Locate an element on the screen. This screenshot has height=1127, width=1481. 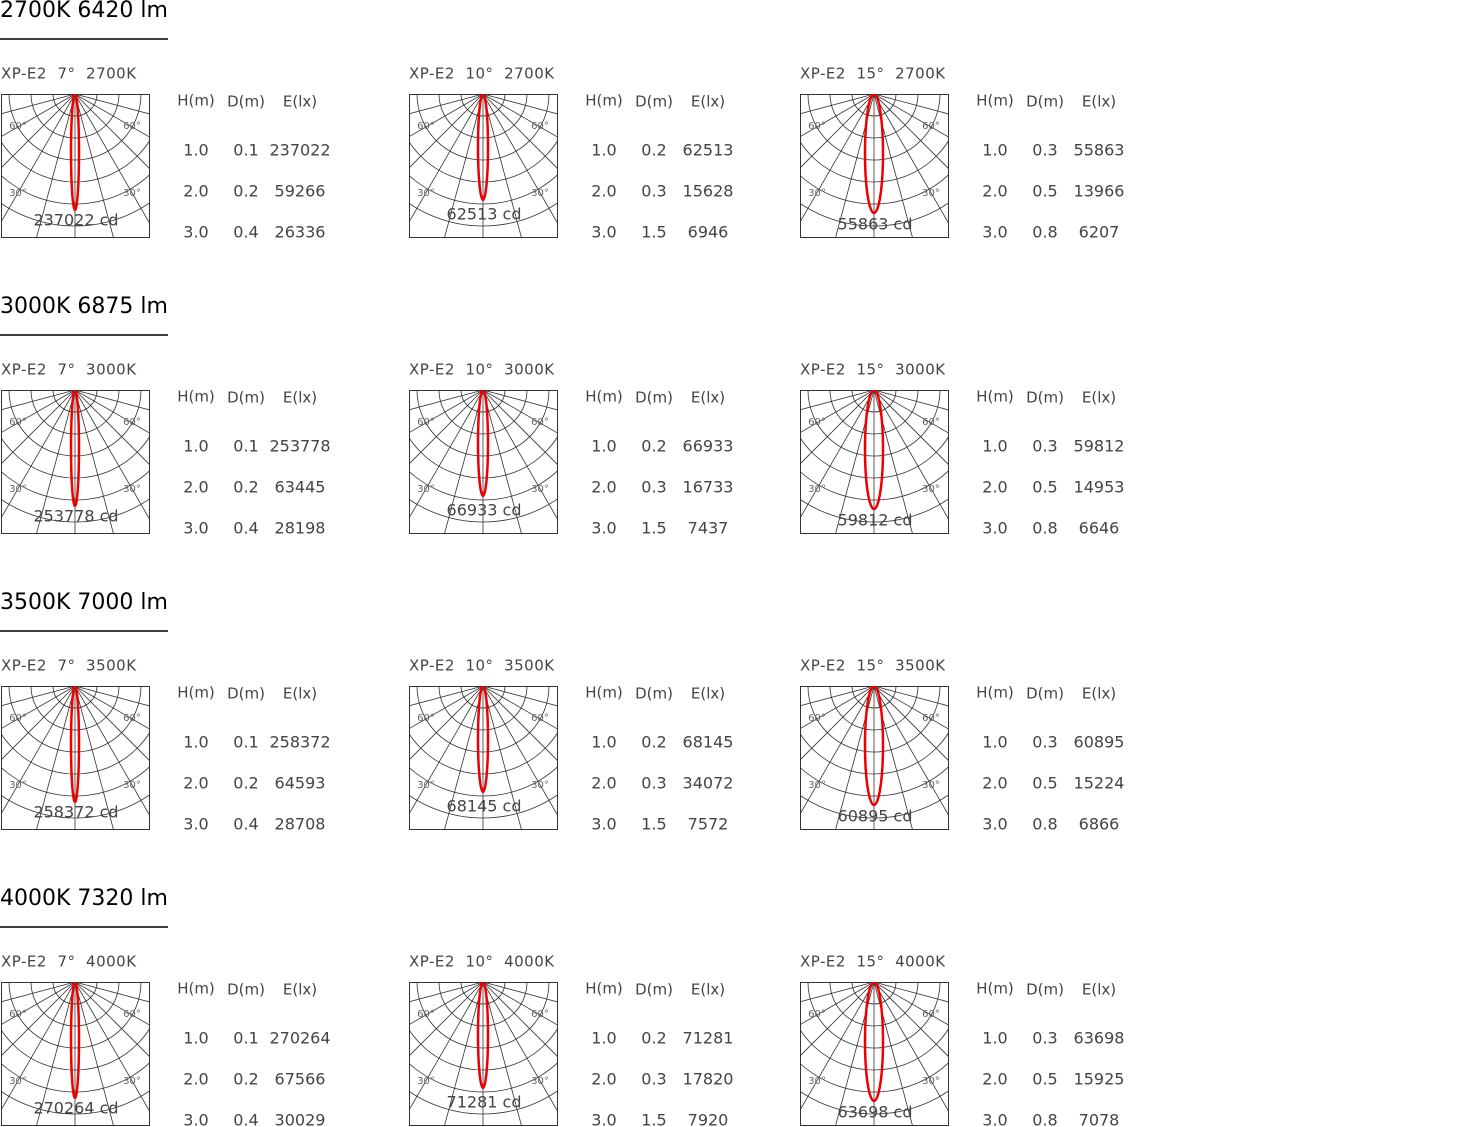
candela-label: 68145 cd is located at coordinates (484, 806).